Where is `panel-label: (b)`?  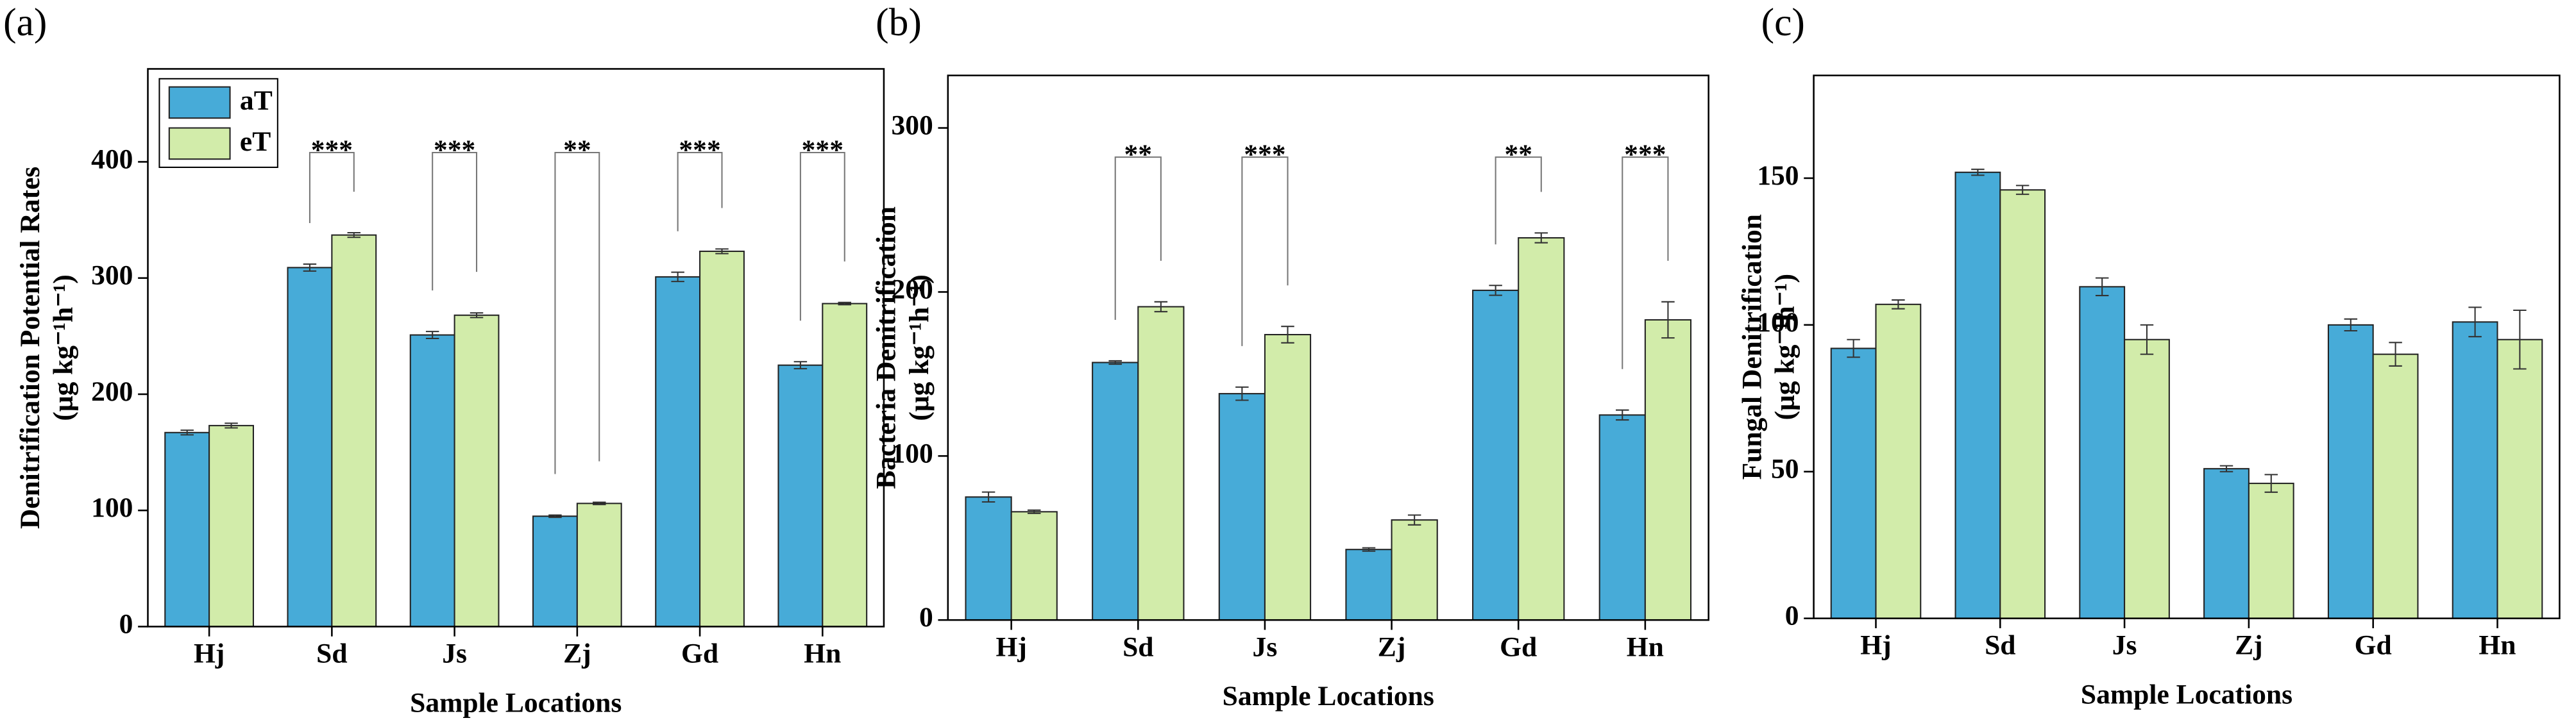 panel-label: (b) is located at coordinates (899, 23).